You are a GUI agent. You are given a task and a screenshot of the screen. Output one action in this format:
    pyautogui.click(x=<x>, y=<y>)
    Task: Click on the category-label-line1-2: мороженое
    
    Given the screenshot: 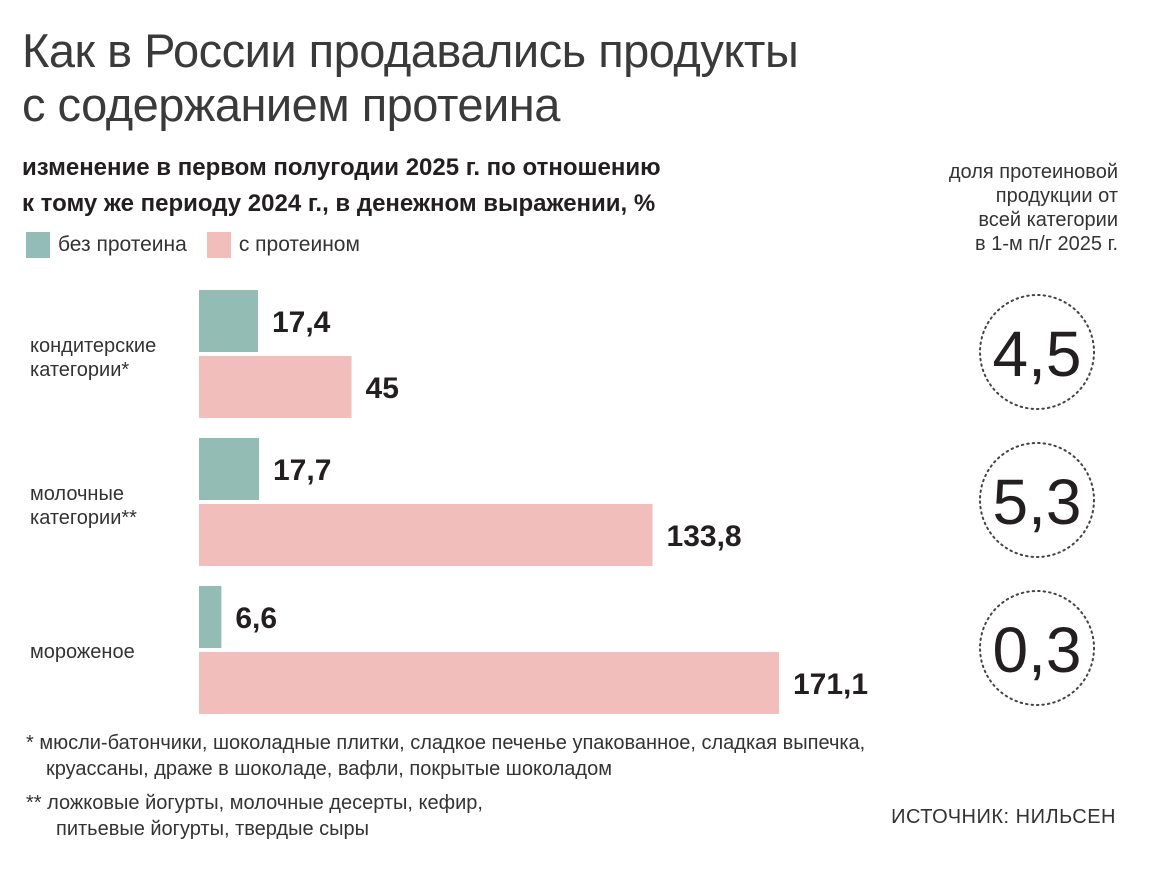 What is the action you would take?
    pyautogui.click(x=82, y=652)
    